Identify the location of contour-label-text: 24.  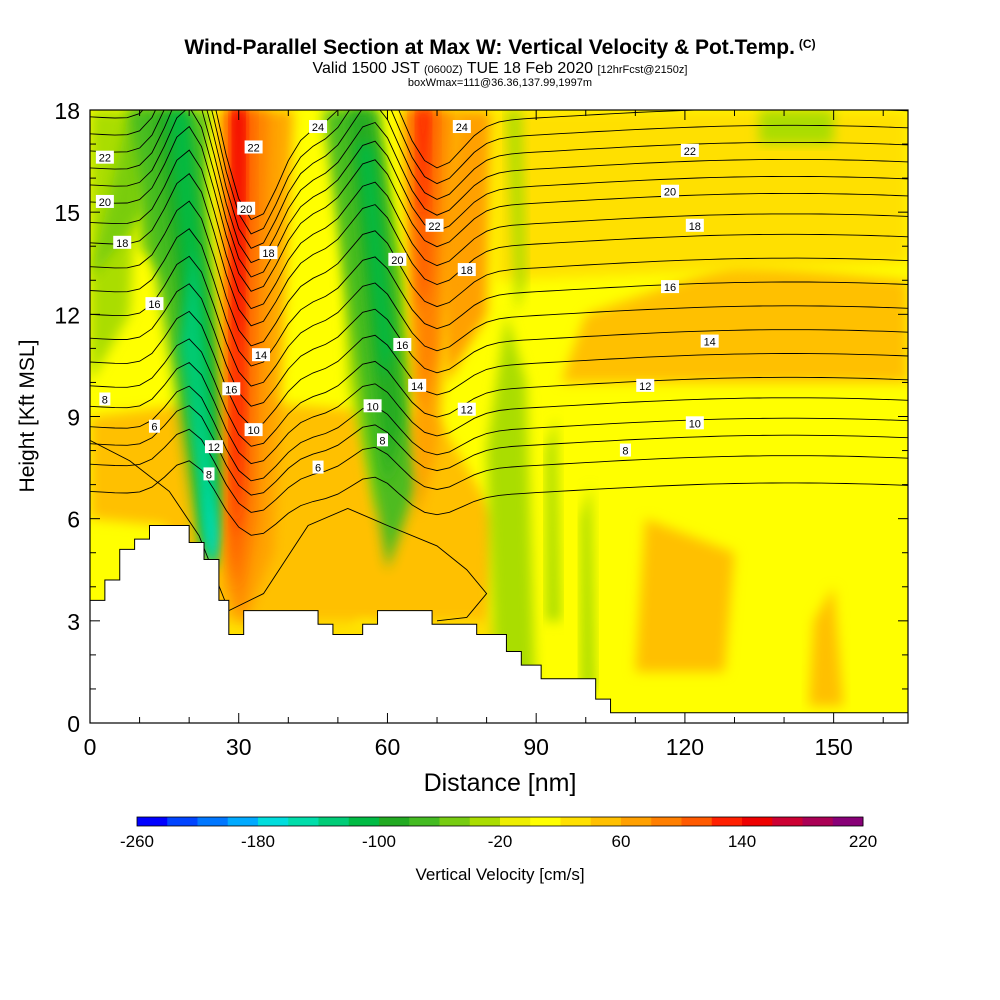
(318, 128).